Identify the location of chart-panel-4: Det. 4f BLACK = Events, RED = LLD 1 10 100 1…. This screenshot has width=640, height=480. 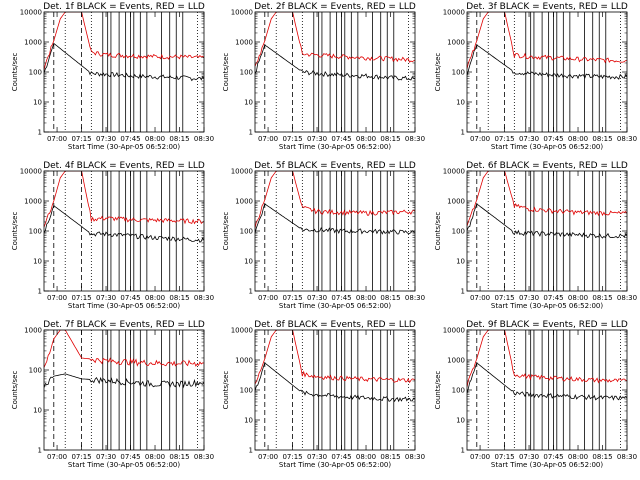
(112, 235).